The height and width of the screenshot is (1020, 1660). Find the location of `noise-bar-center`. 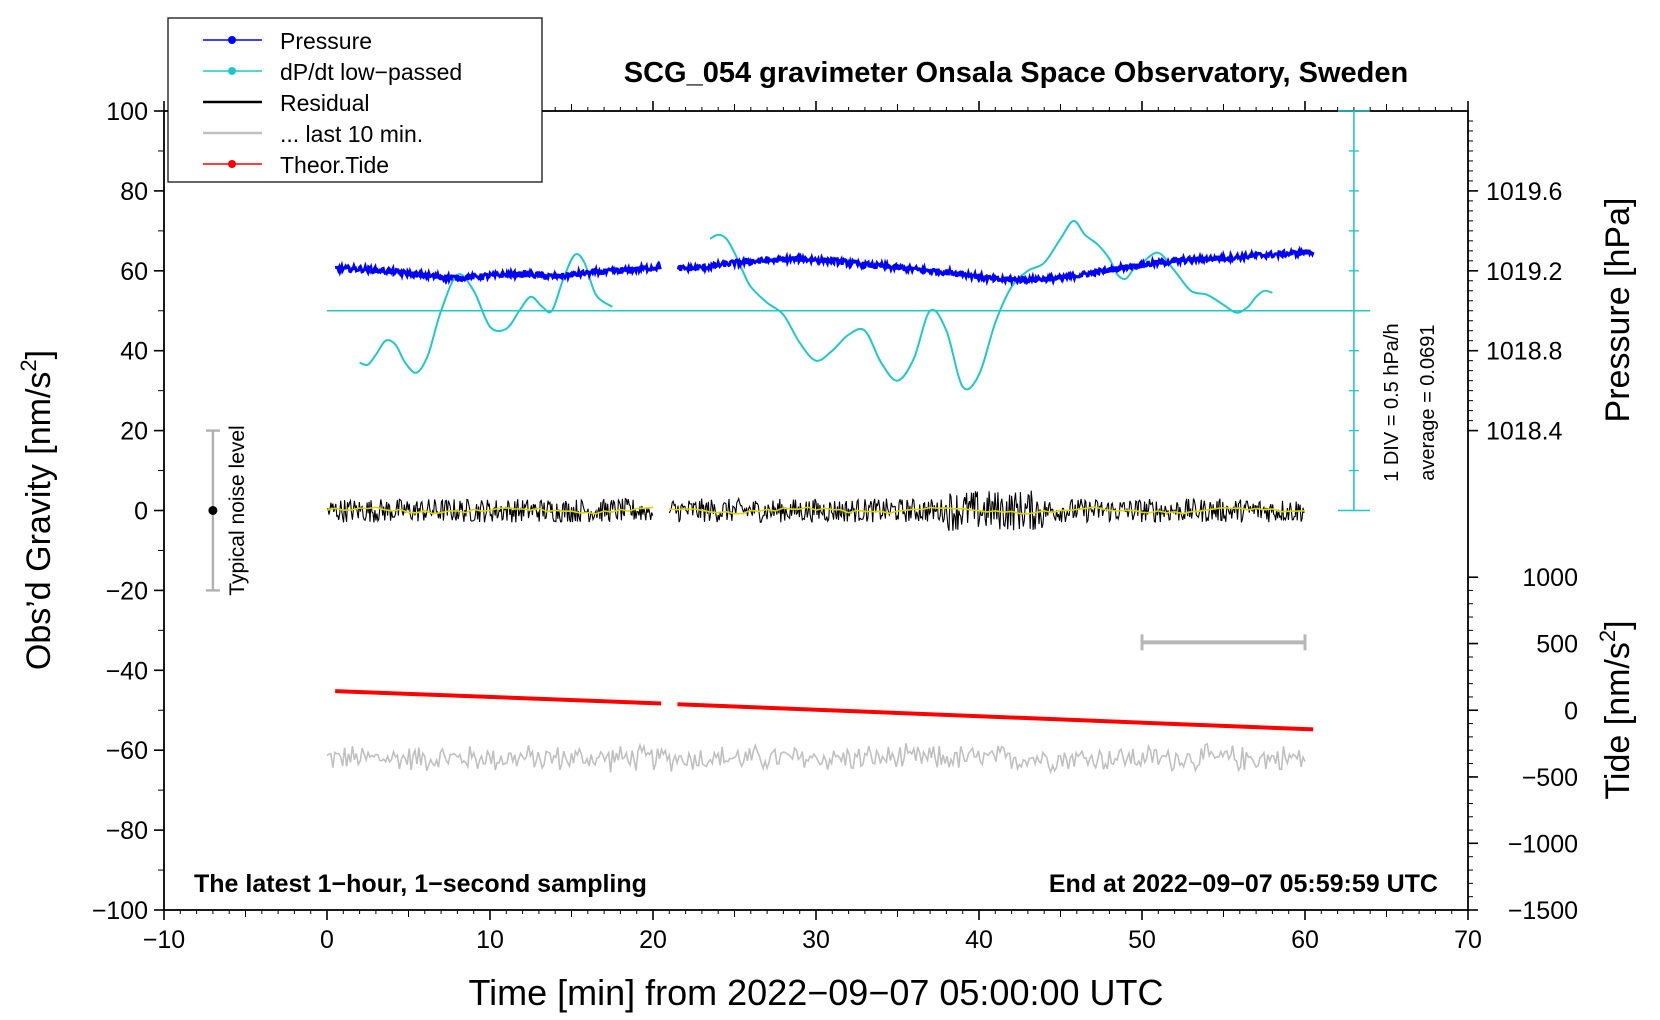

noise-bar-center is located at coordinates (213, 510).